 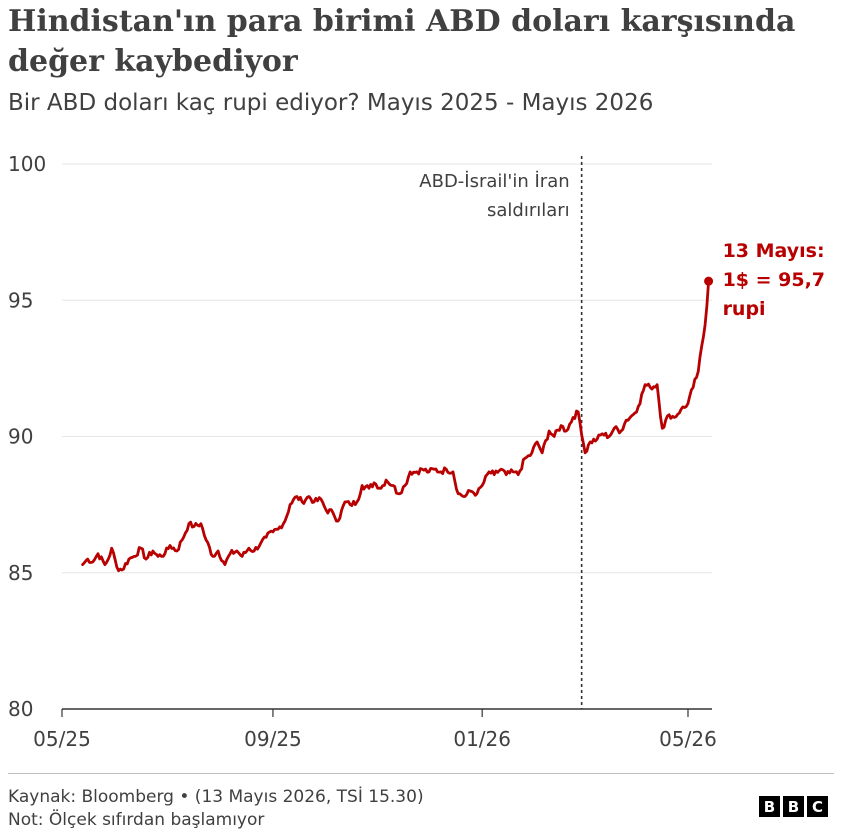 What do you see at coordinates (688, 739) in the screenshot?
I see `x-tick-label: 05/26` at bounding box center [688, 739].